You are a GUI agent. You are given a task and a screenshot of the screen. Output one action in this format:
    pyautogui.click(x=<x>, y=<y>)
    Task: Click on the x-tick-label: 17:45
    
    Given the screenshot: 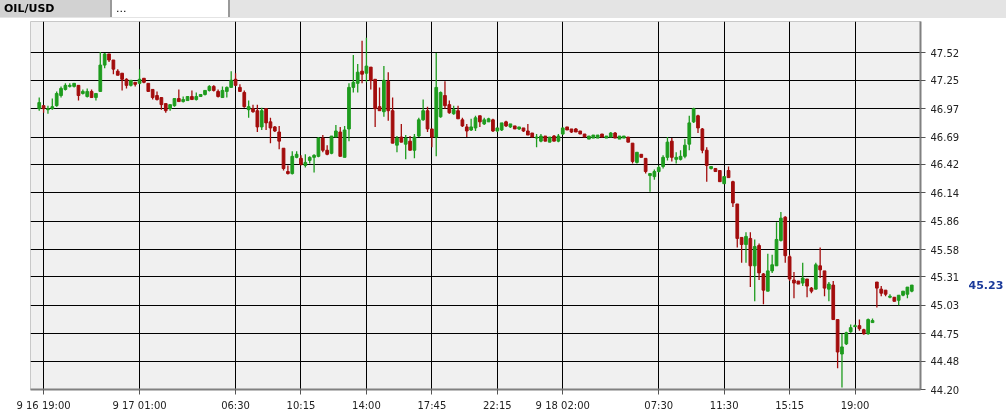 What is the action you would take?
    pyautogui.click(x=432, y=405)
    